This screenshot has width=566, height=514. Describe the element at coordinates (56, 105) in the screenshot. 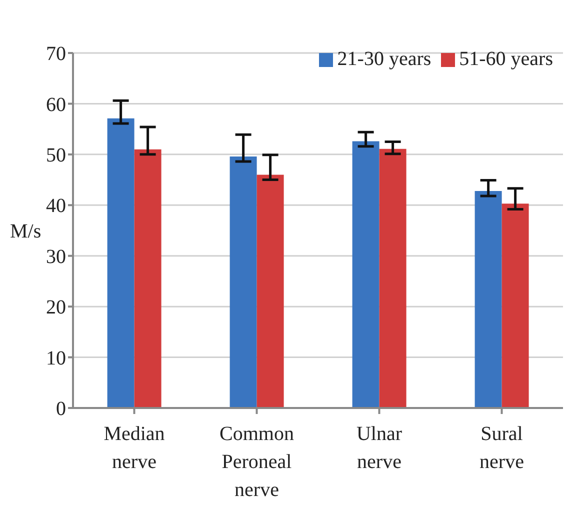

I see `y-tick-label: 60` at that location.